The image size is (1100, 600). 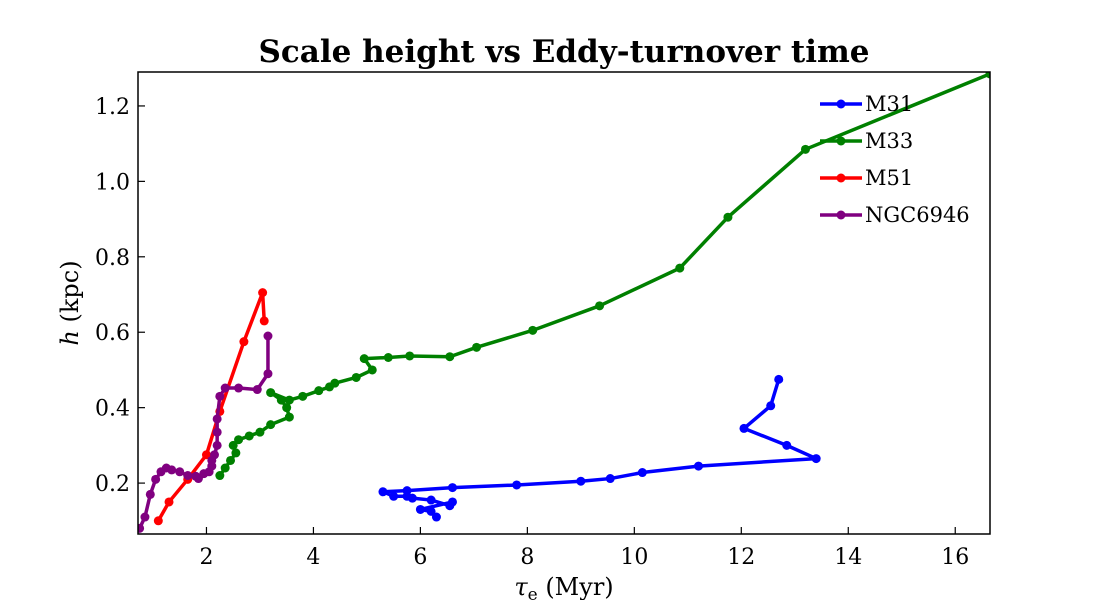 What do you see at coordinates (895, 159) in the screenshot?
I see `legend: M31 M33 M51 NGC6946` at bounding box center [895, 159].